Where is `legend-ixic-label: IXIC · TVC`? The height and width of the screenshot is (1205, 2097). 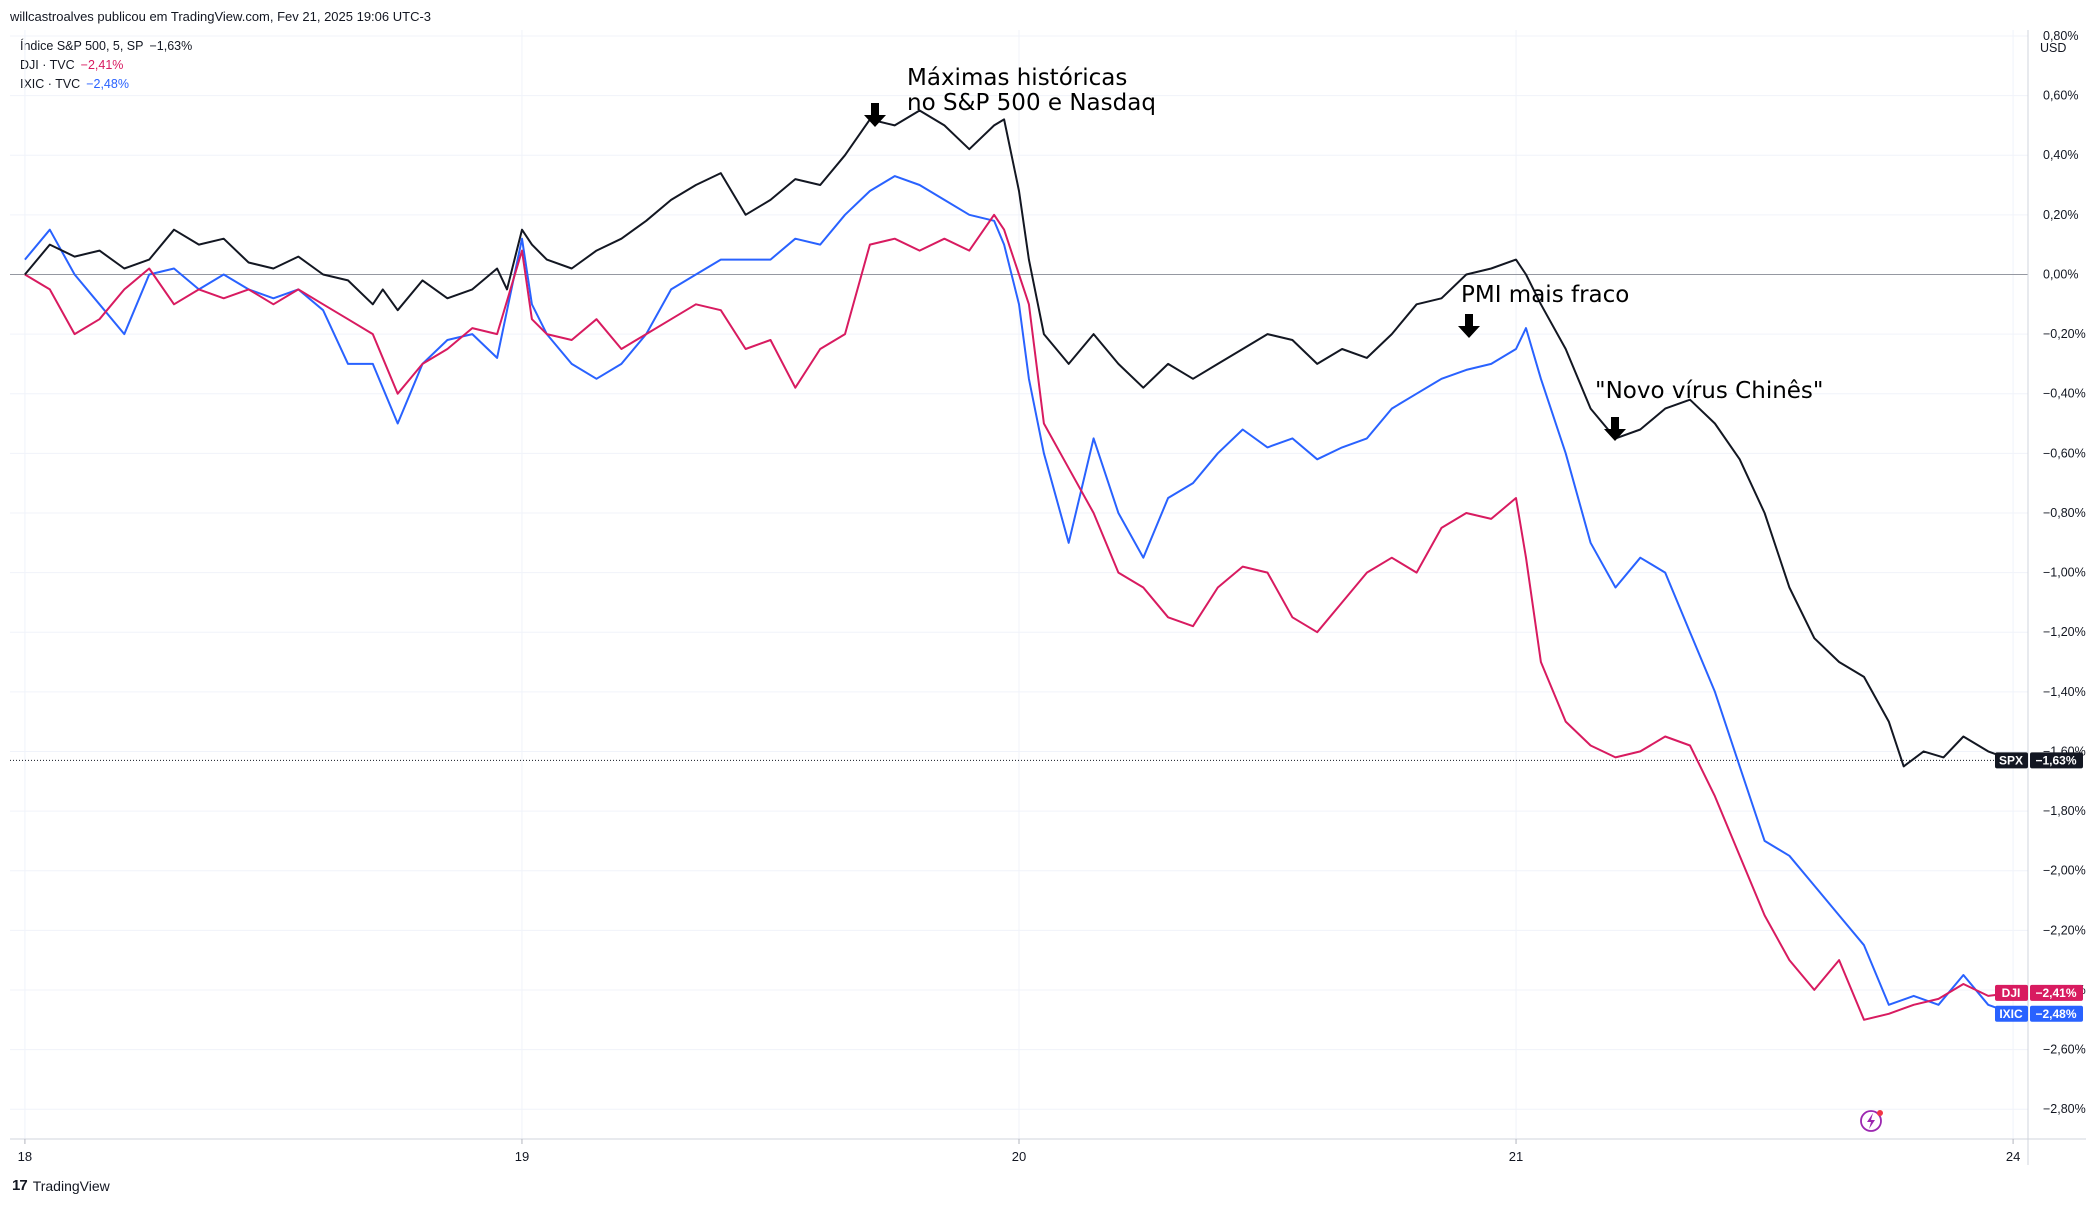
legend-ixic-label: IXIC · TVC is located at coordinates (50, 84).